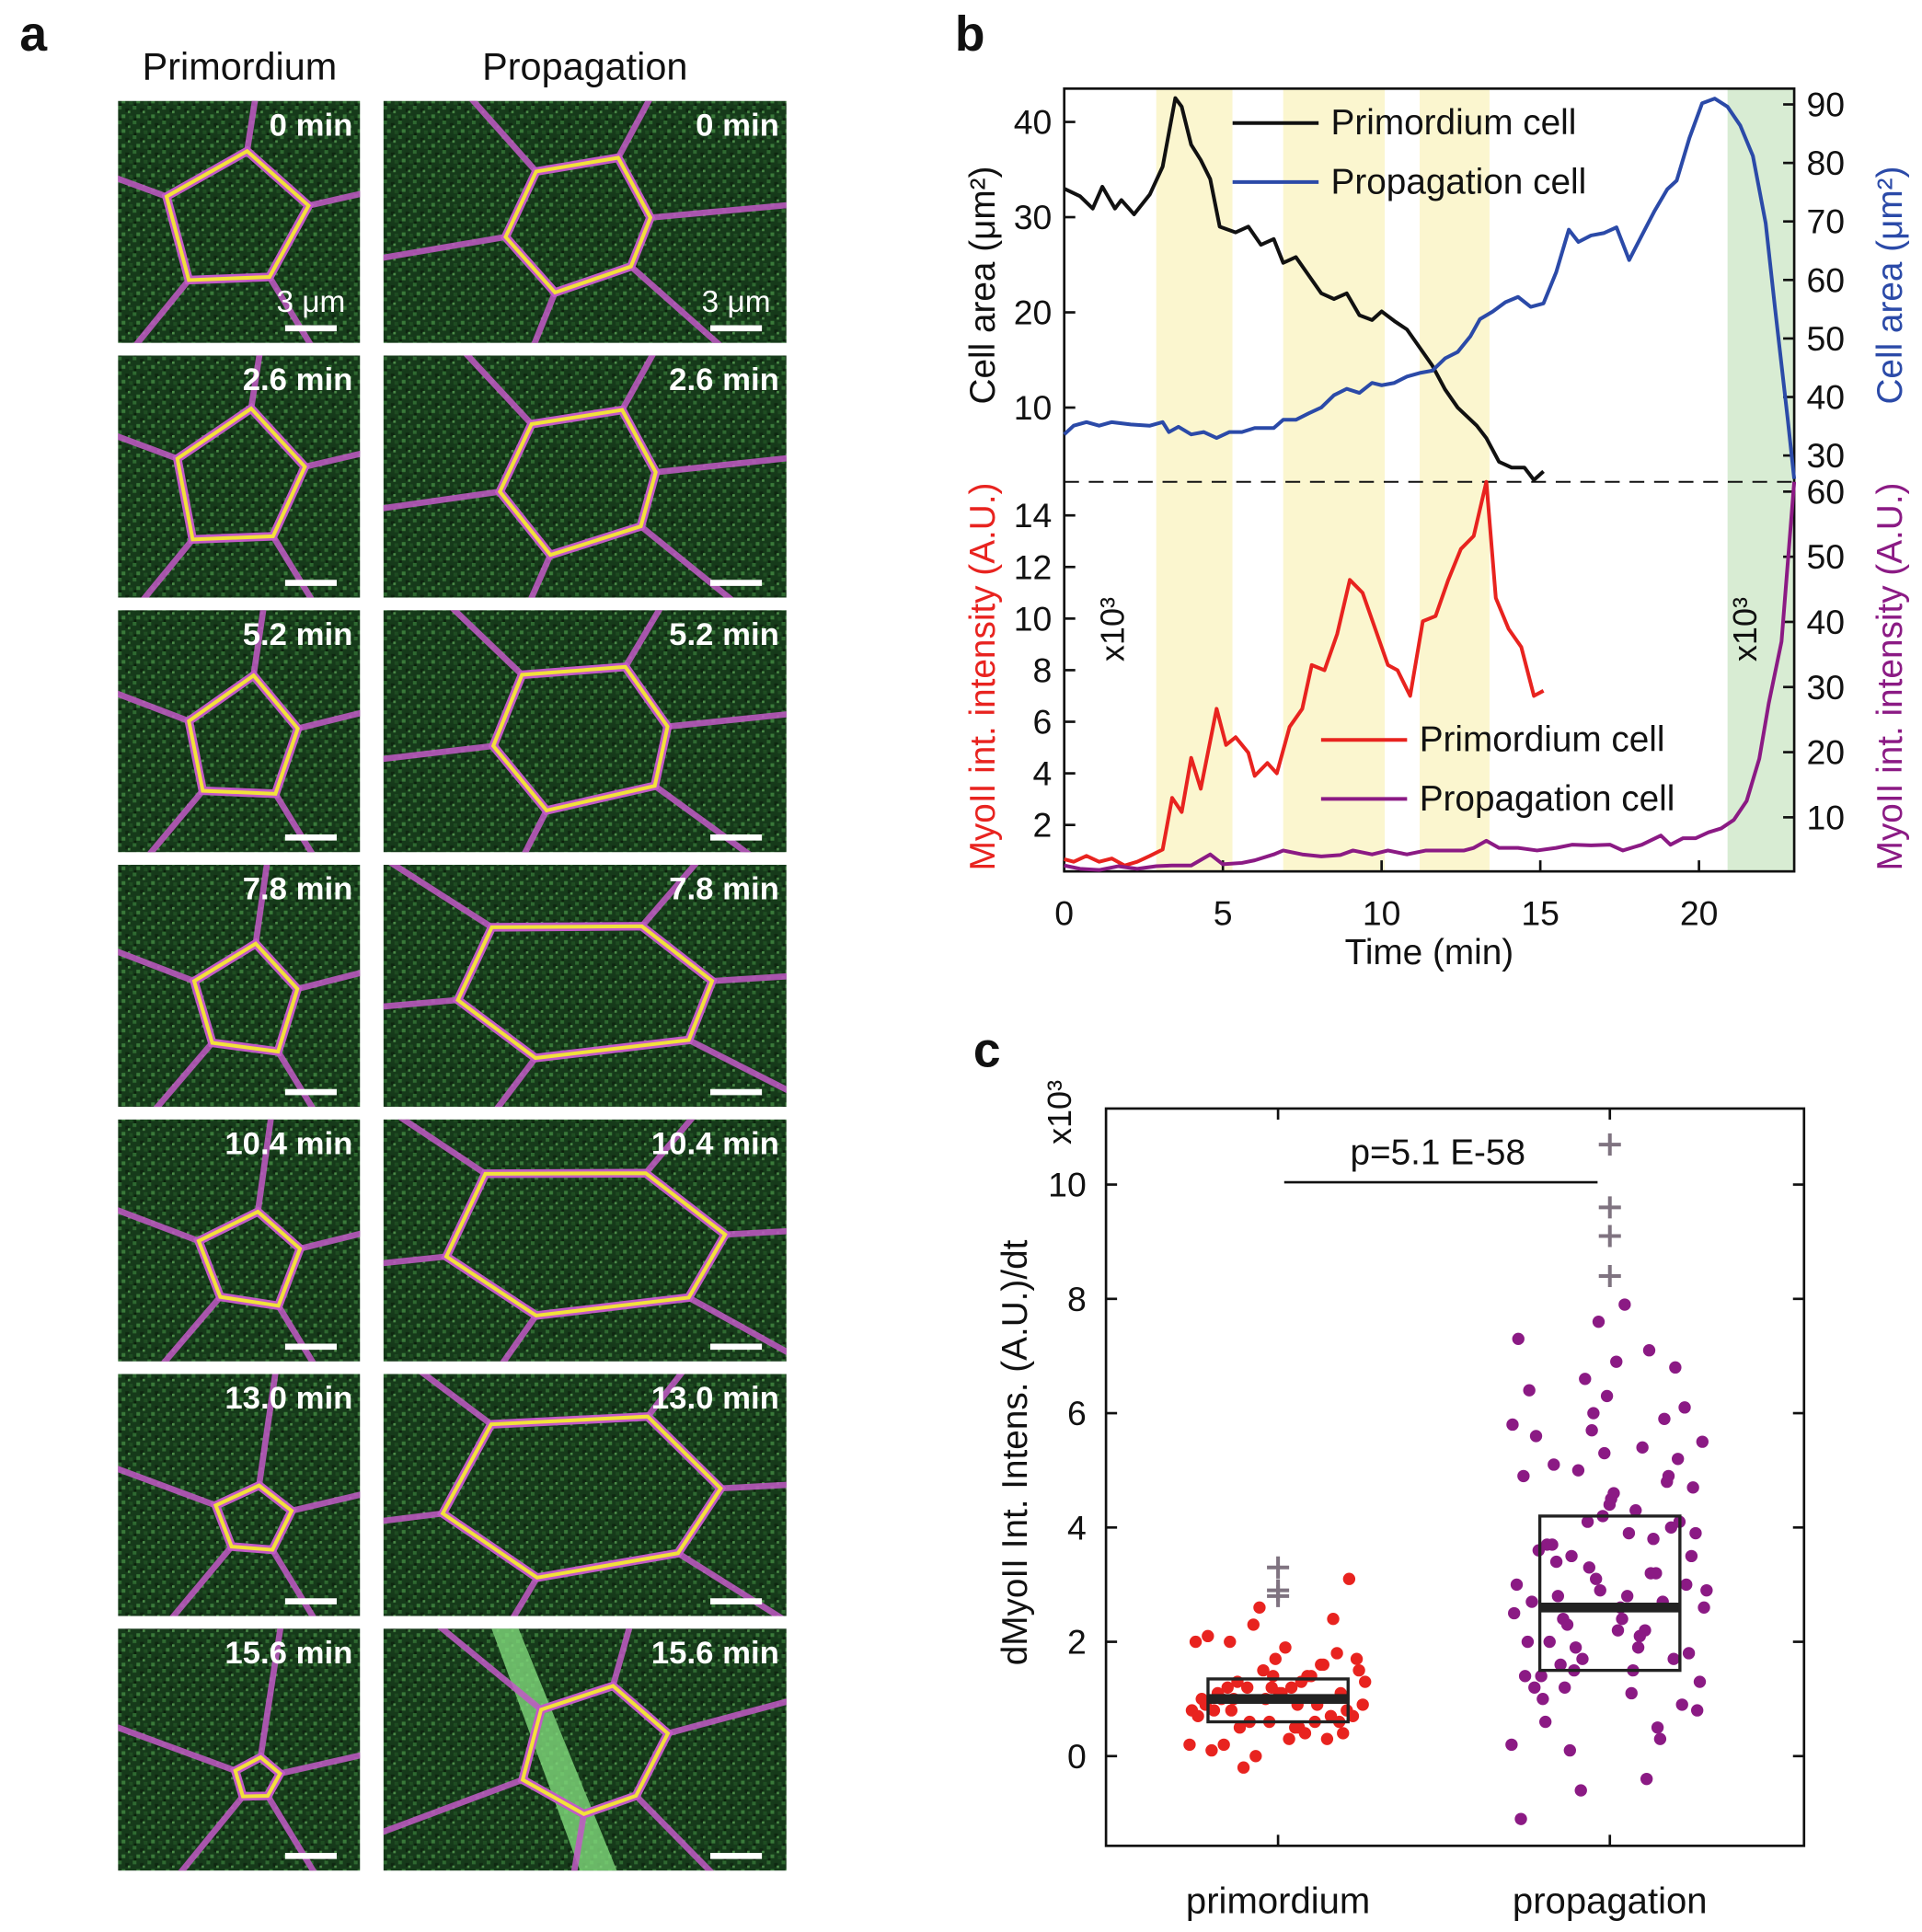 The width and height of the screenshot is (1922, 1932). What do you see at coordinates (1890, 677) in the screenshot?
I see `y2-axis-label: MyoII int. intensity (A.U.)` at bounding box center [1890, 677].